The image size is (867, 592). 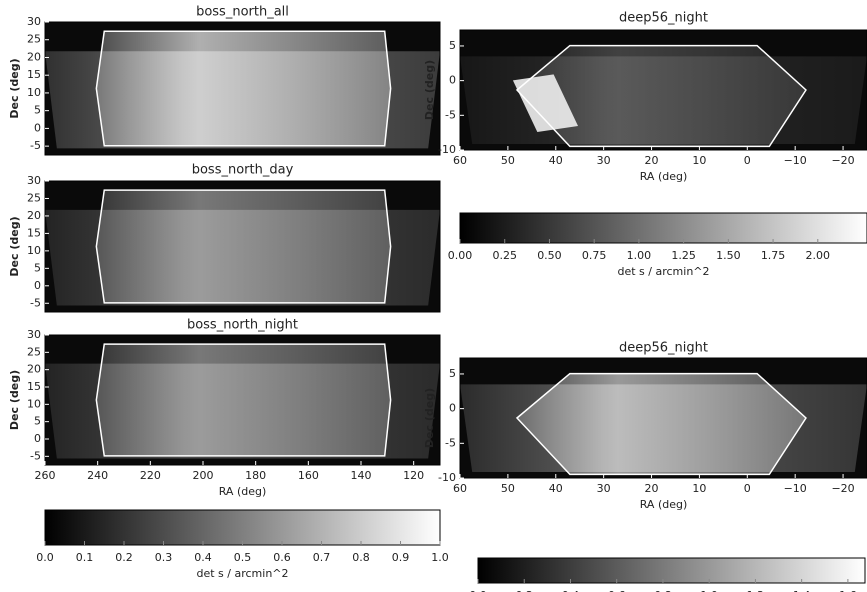 What do you see at coordinates (308, 475) in the screenshot?
I see `x-tick-label: 160` at bounding box center [308, 475].